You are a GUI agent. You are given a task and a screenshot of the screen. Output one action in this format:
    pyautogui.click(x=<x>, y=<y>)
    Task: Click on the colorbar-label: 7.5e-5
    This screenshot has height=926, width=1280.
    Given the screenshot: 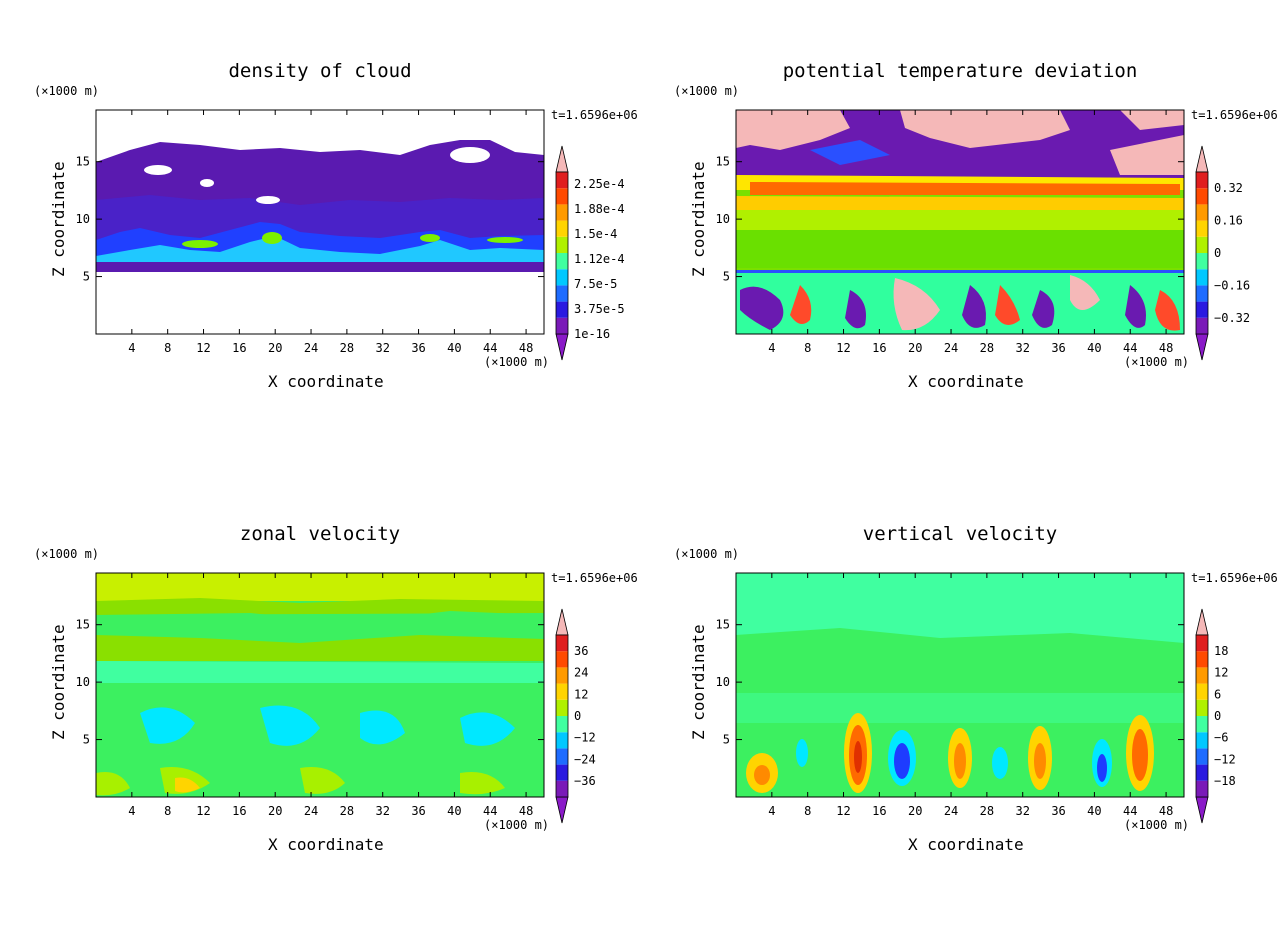 What is the action you would take?
    pyautogui.click(x=595, y=284)
    